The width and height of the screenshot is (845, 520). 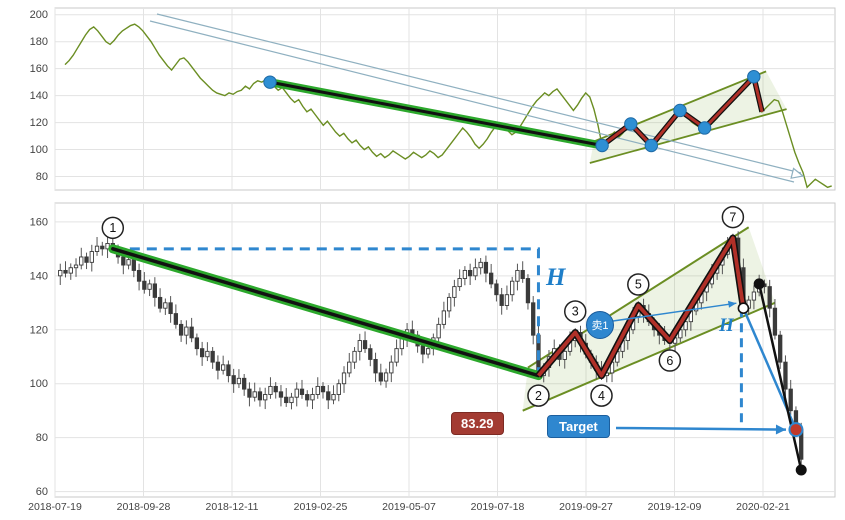 I want to click on top-channel-lower-line, so click(x=688, y=136).